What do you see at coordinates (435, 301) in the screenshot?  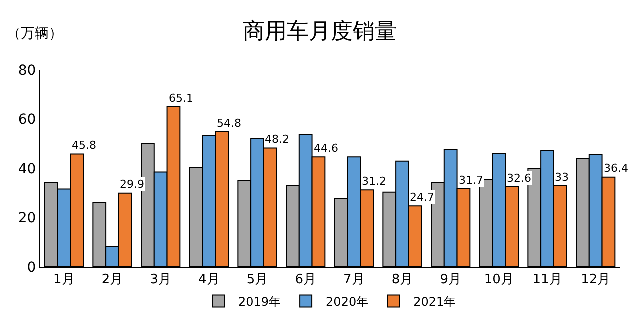 I see `legend-label: 2021年` at bounding box center [435, 301].